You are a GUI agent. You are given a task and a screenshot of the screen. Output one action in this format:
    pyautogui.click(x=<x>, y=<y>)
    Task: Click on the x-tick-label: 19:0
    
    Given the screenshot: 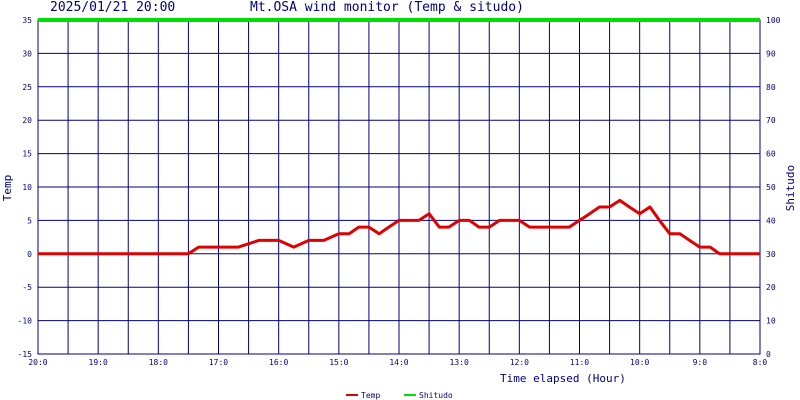 What is the action you would take?
    pyautogui.click(x=98, y=362)
    